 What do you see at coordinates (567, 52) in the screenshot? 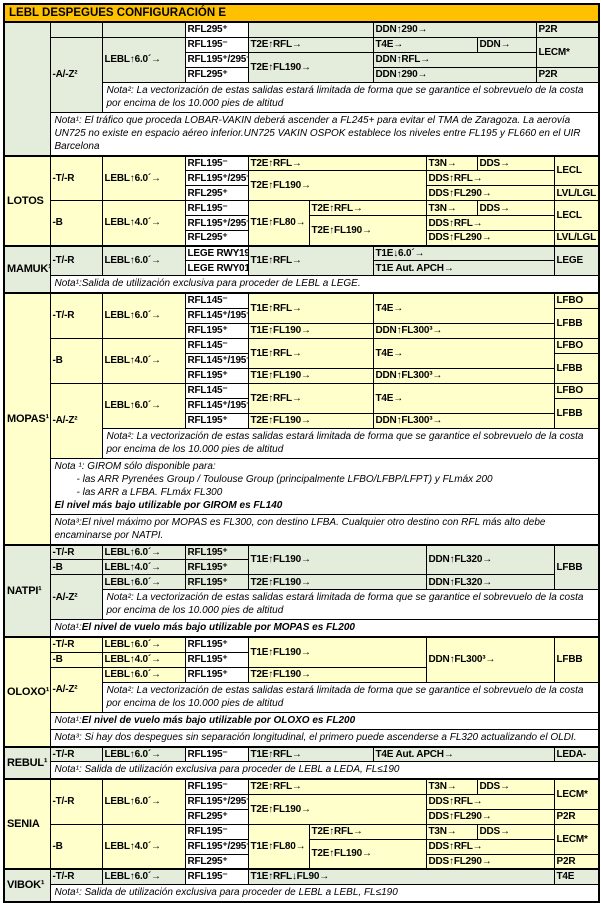
I see `dest-cell: LECM*` at bounding box center [567, 52].